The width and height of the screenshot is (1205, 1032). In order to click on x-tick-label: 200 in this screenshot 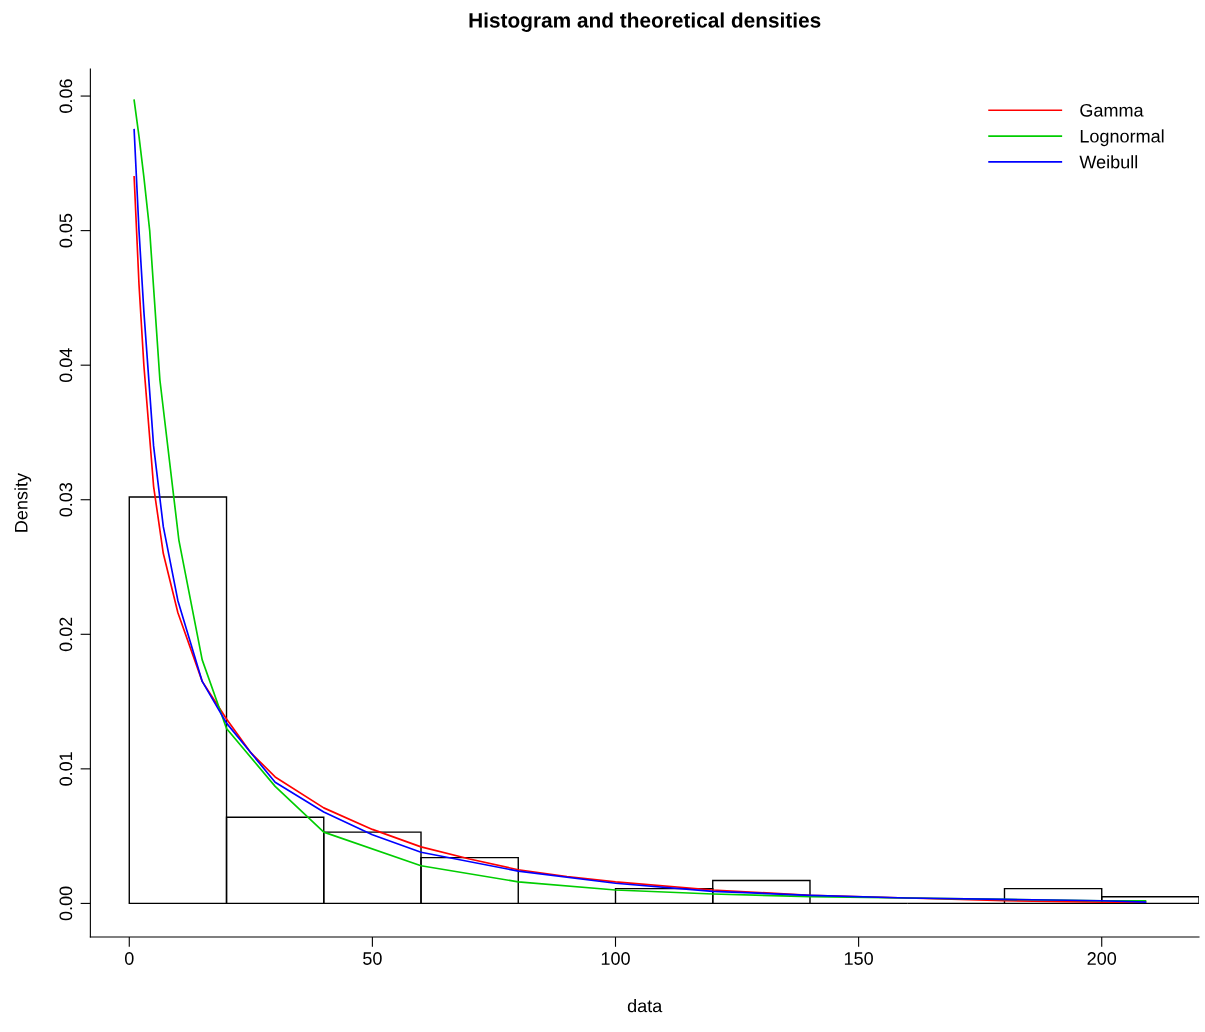, I will do `click(1102, 958)`.